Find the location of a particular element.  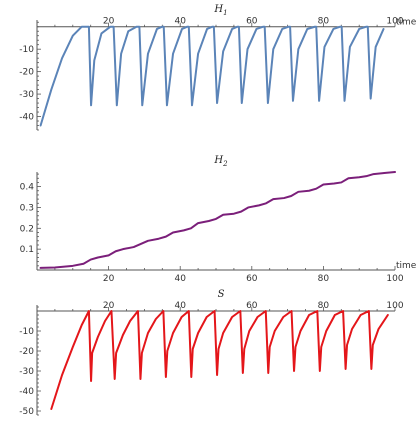

y-tick-label: 0.3 is located at coordinates (27, 208).